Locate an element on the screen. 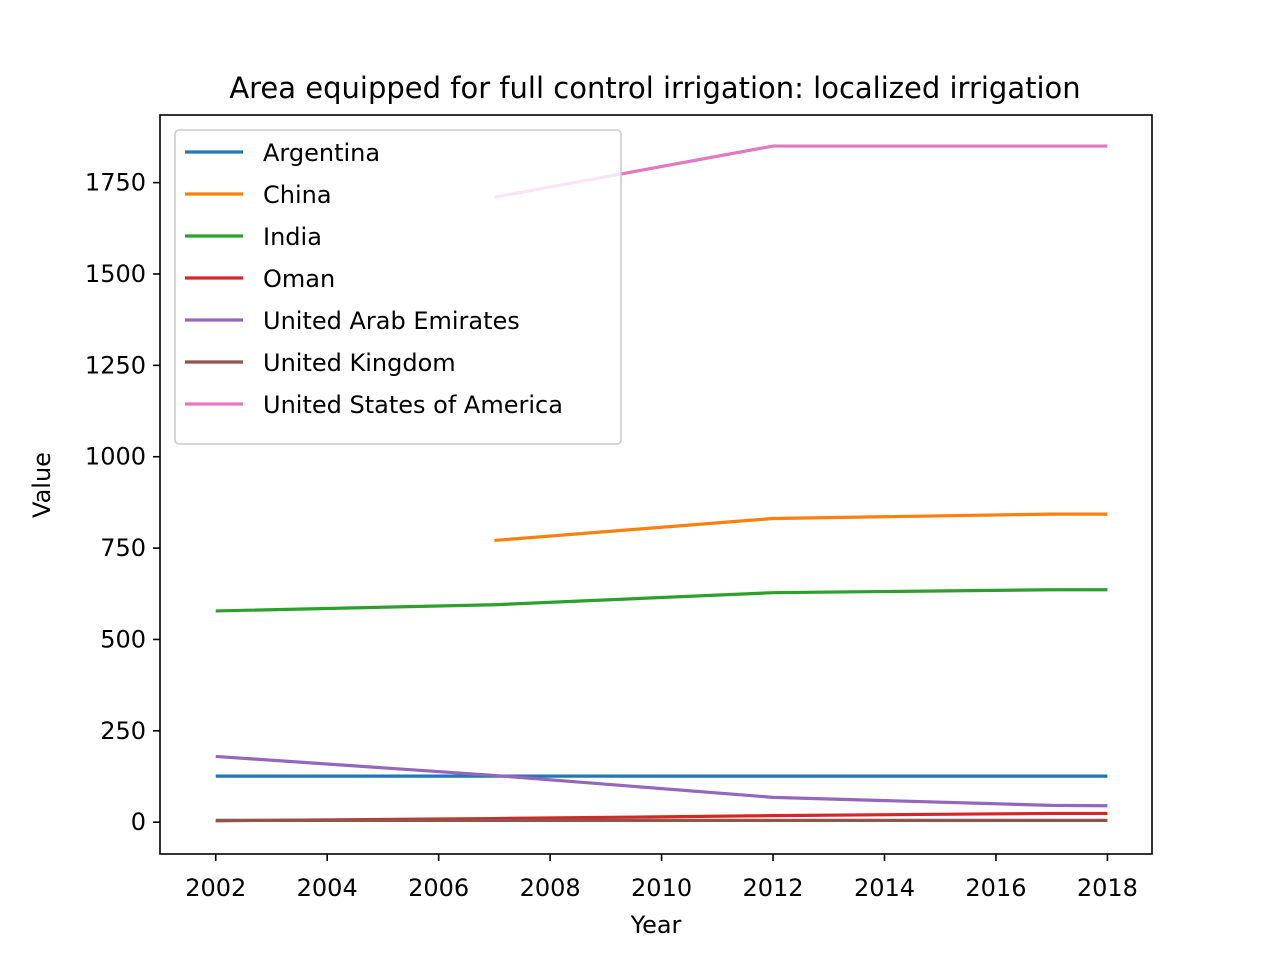  legend-label-1: China is located at coordinates (297, 195).